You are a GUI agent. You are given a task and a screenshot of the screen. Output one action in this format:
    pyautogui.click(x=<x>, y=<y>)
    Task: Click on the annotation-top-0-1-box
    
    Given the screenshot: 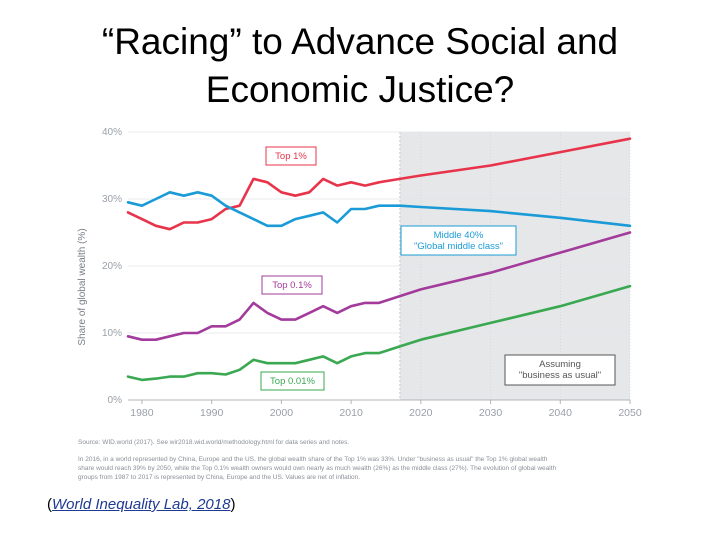 What is the action you would take?
    pyautogui.click(x=292, y=285)
    